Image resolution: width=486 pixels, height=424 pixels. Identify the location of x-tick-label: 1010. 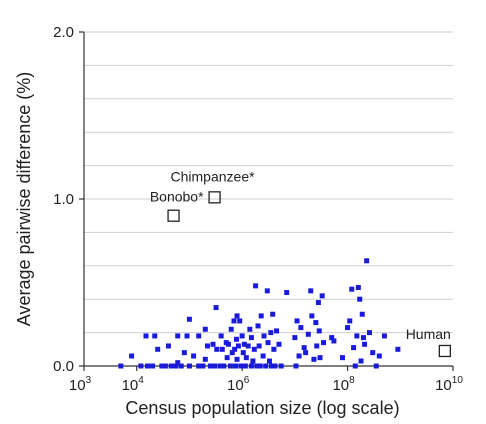
(449, 384).